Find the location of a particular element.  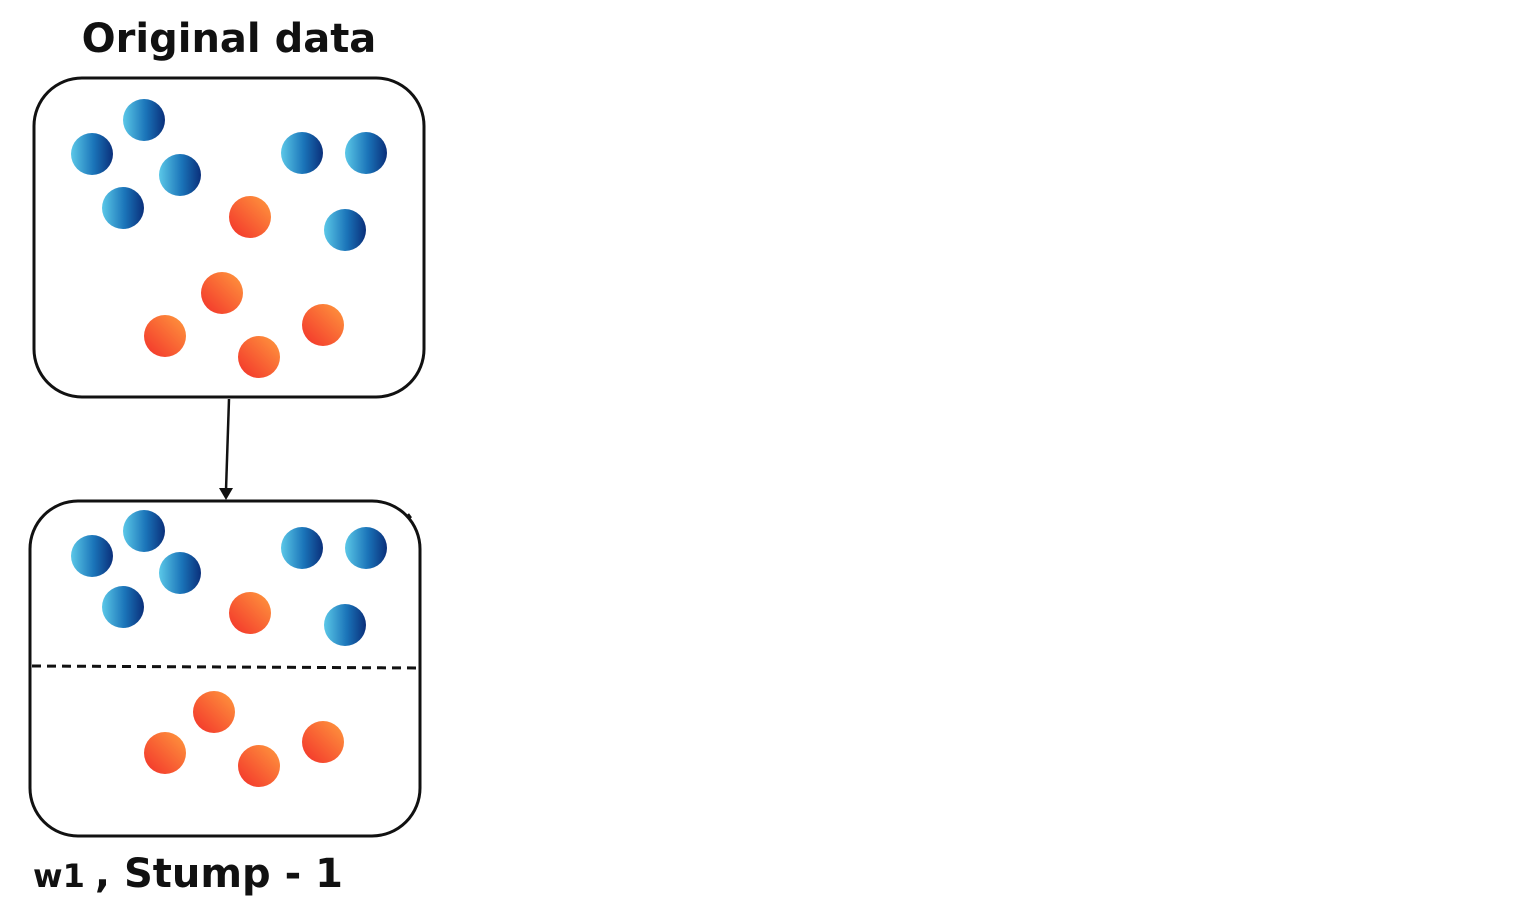

stump-1-name-label: , Stump - 1 is located at coordinates (219, 874).